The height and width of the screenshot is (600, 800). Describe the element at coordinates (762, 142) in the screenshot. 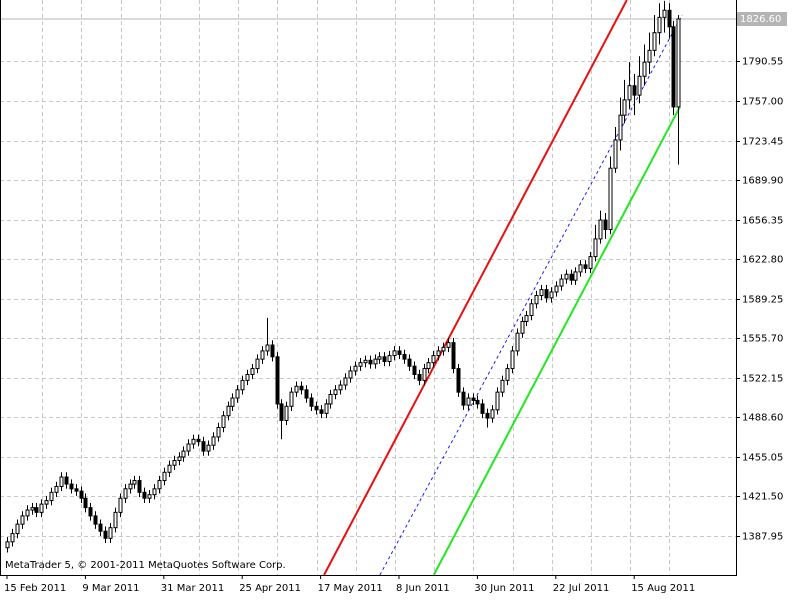

I see `y-tick-label: 1723.45` at that location.